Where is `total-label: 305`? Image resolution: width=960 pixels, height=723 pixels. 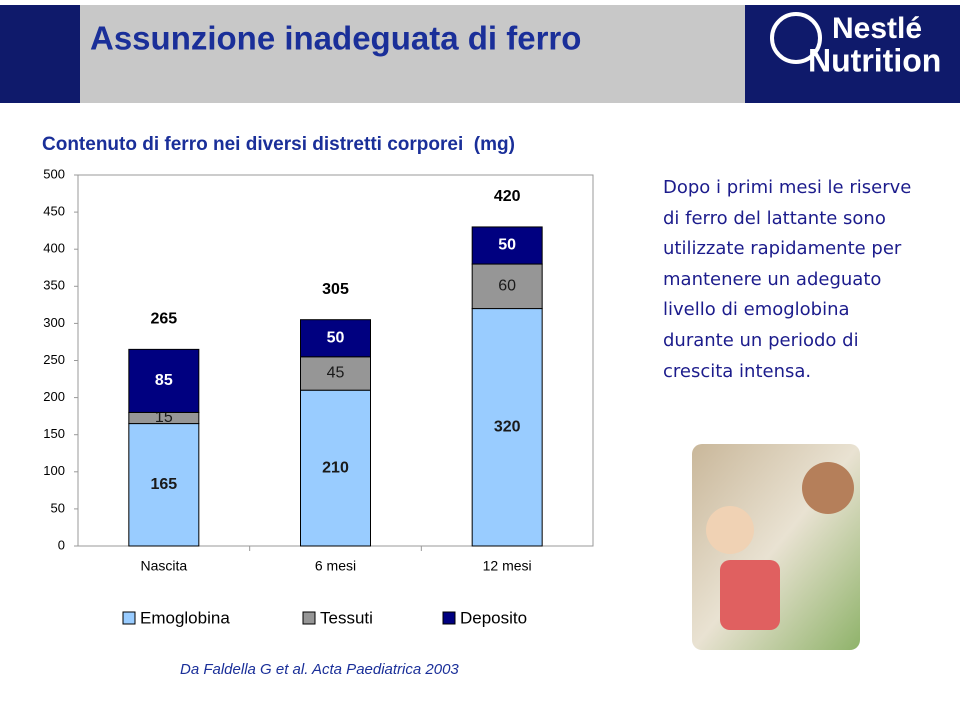 total-label: 305 is located at coordinates (335, 289).